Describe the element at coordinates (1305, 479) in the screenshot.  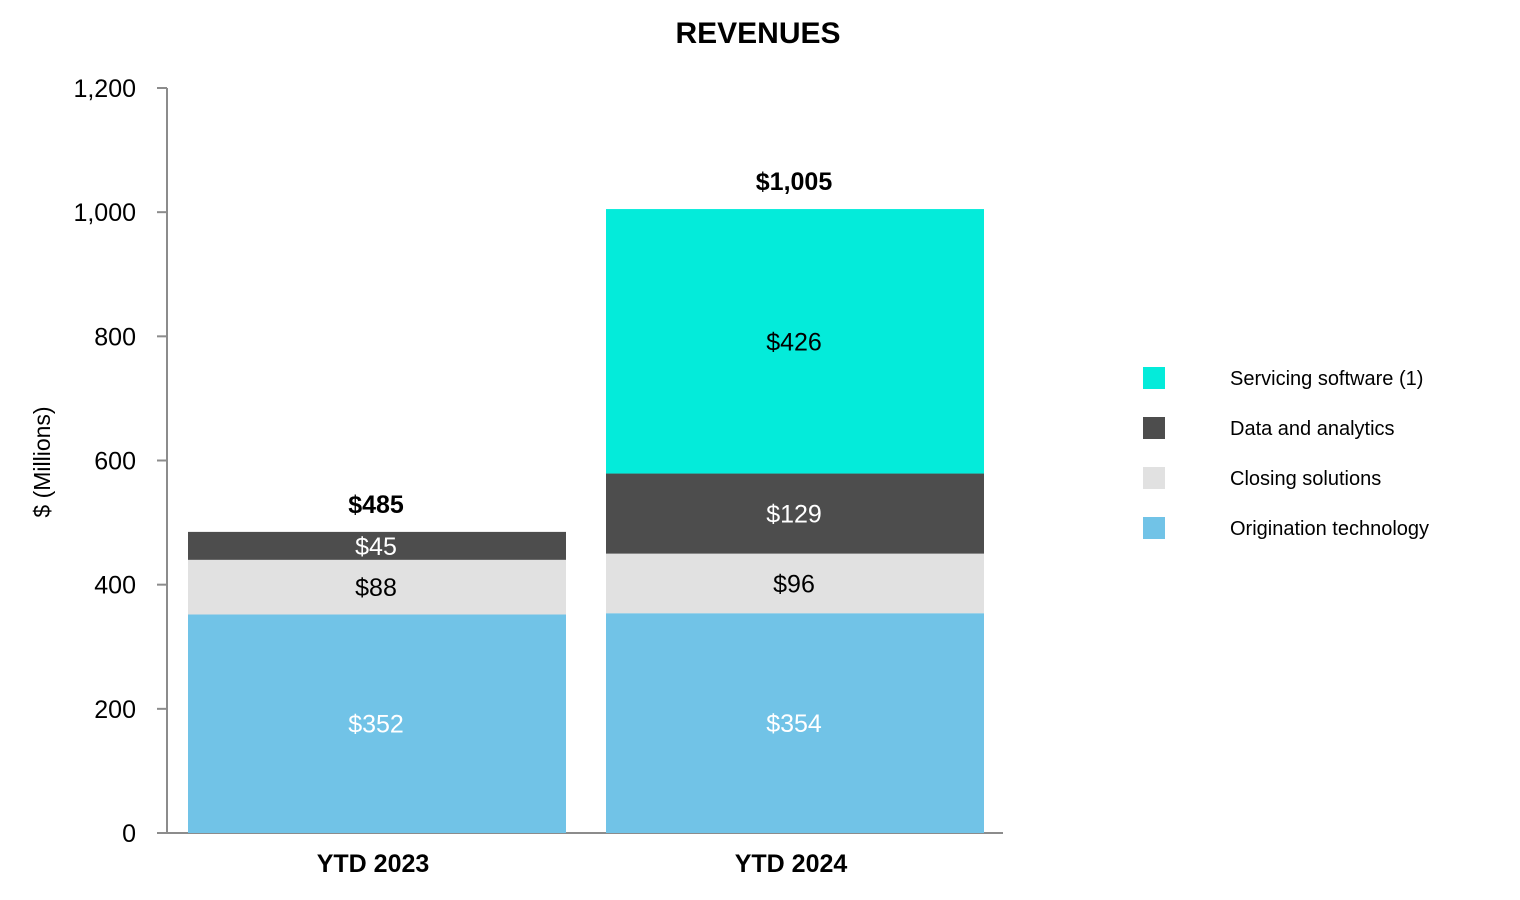
I see `legend-label: Closing solutions` at that location.